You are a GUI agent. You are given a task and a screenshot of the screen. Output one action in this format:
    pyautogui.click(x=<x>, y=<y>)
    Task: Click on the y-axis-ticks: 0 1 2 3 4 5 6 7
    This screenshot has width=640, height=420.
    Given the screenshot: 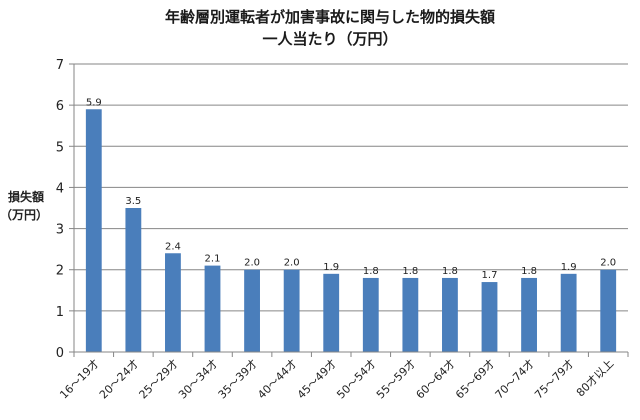 What is the action you would take?
    pyautogui.click(x=65, y=209)
    